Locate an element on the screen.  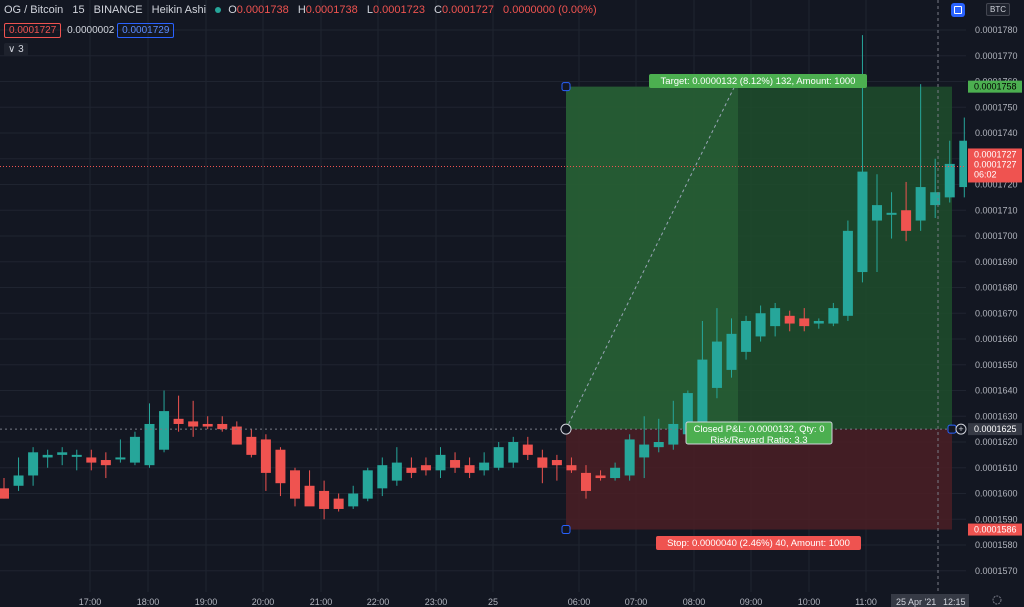
open-label: O is located at coordinates (232, 10).